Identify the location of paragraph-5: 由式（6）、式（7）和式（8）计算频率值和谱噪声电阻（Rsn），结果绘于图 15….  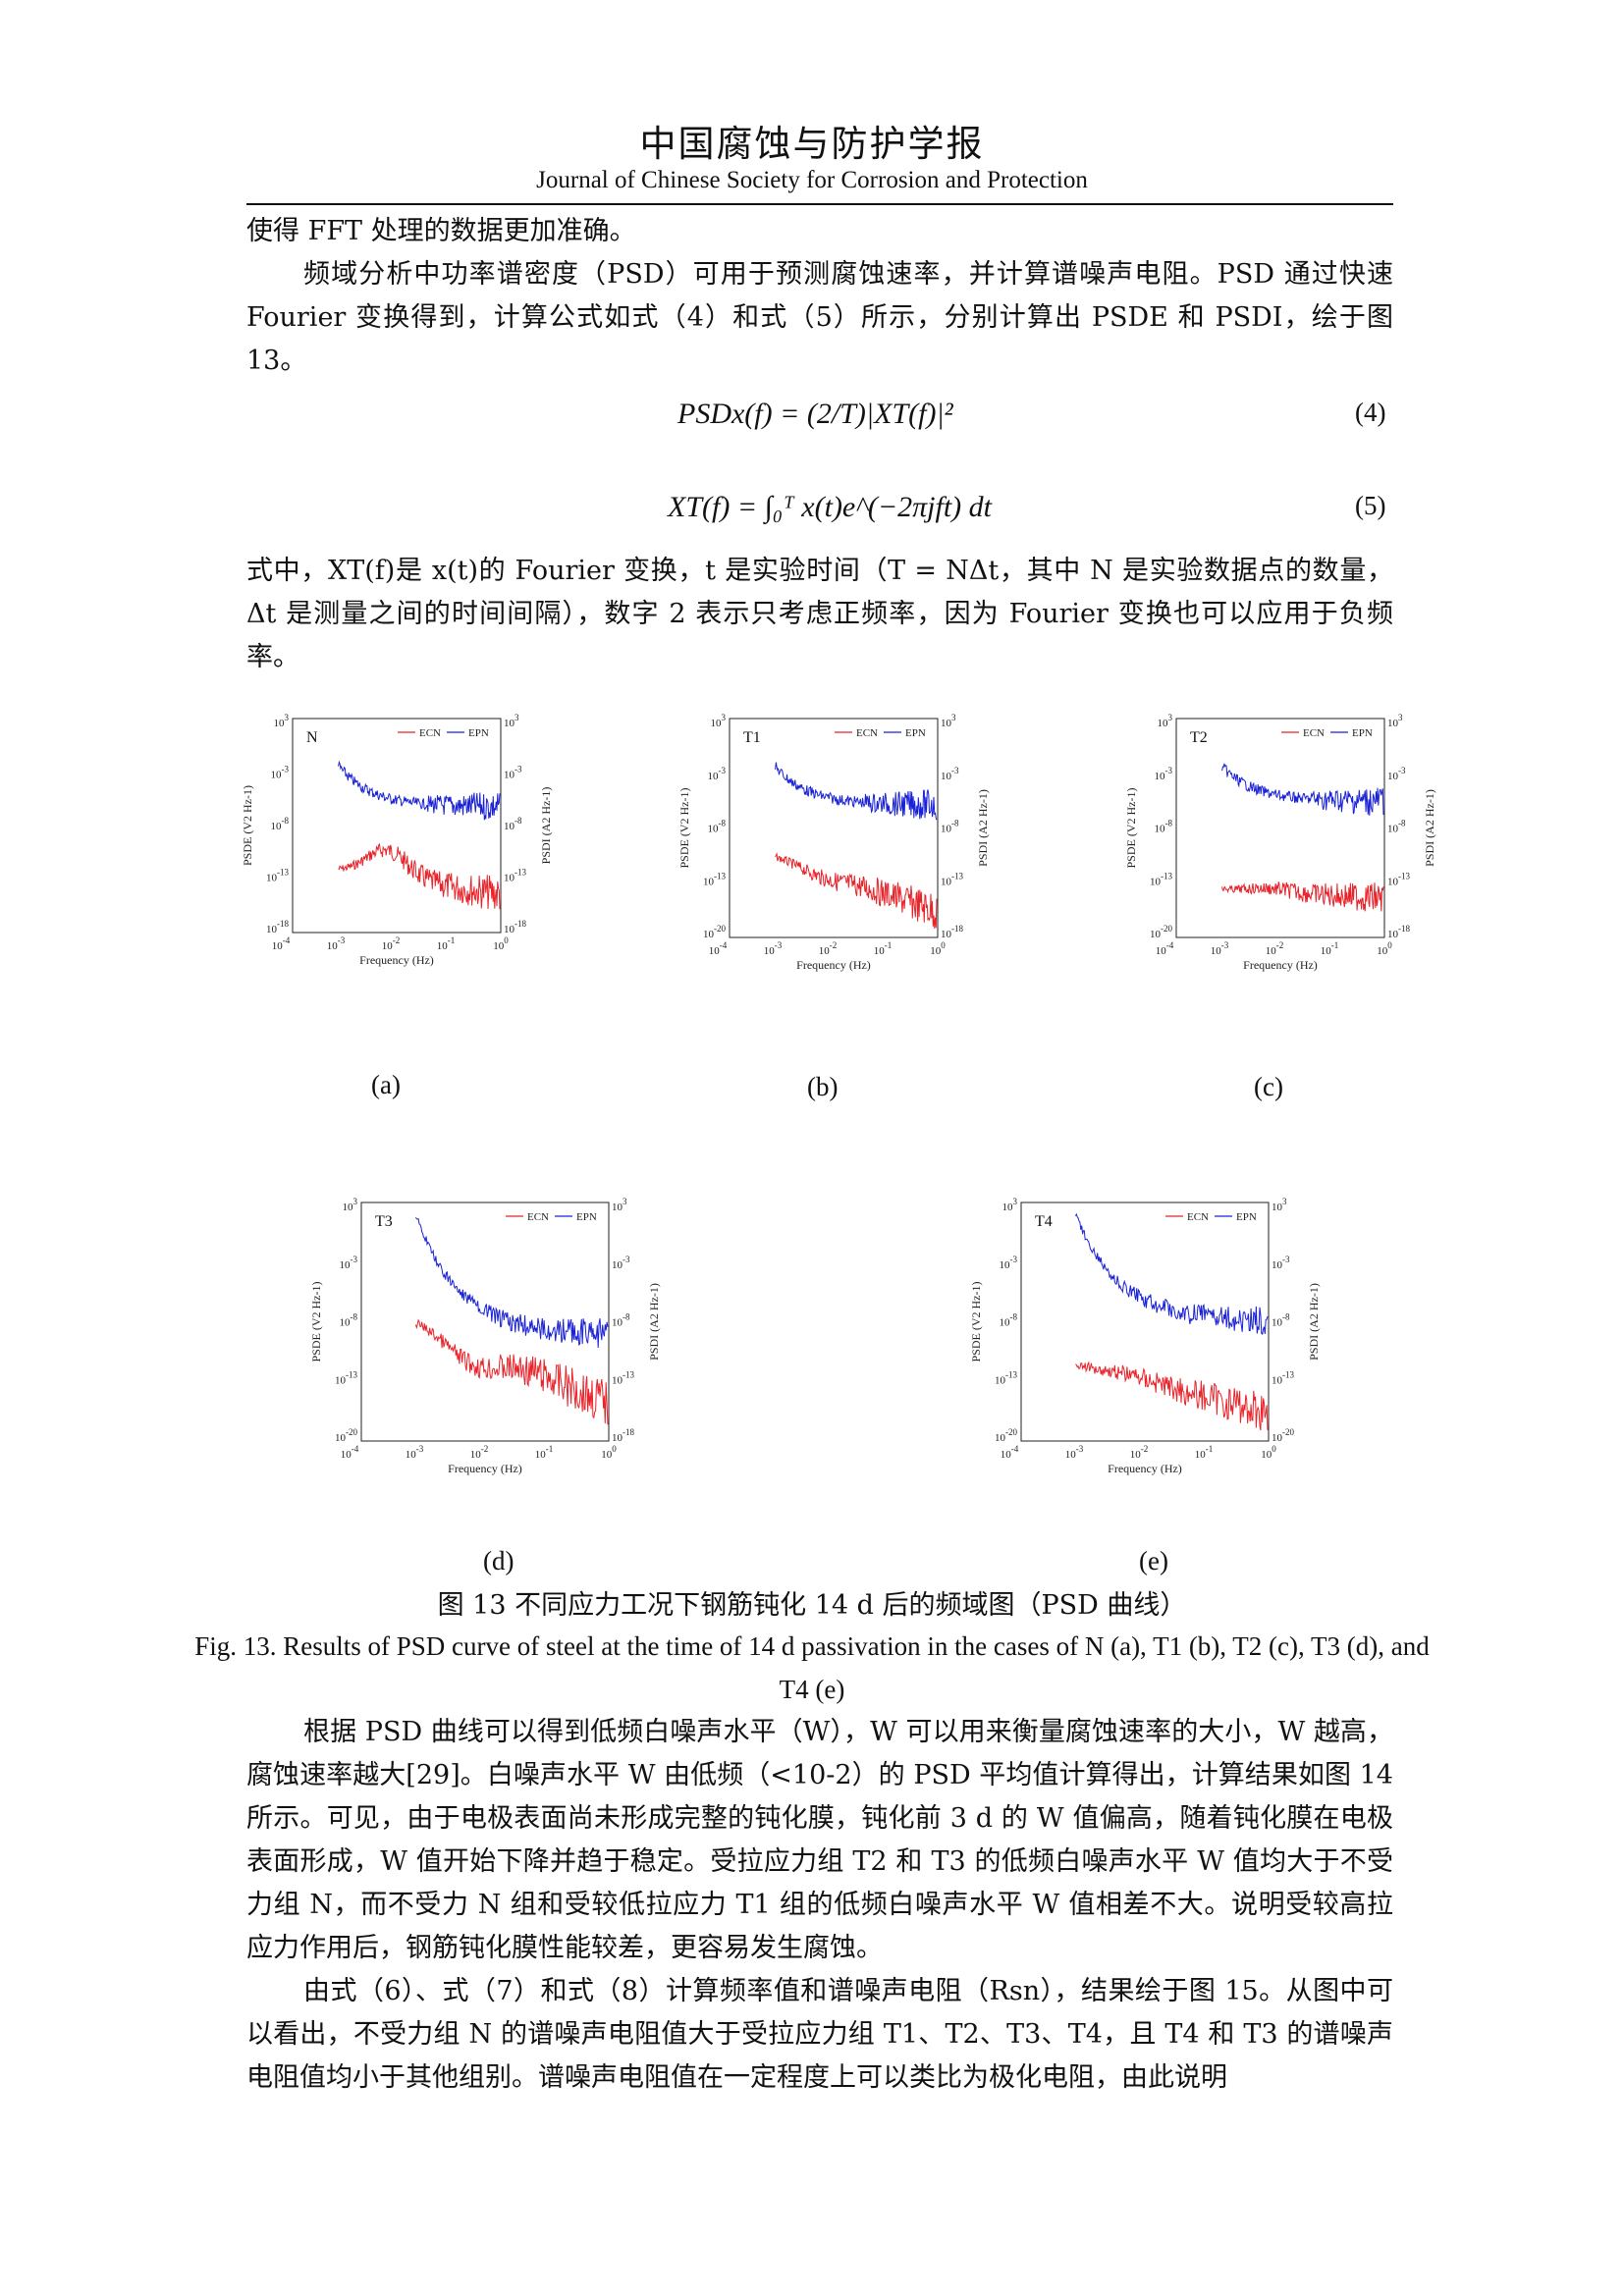
(819, 2034).